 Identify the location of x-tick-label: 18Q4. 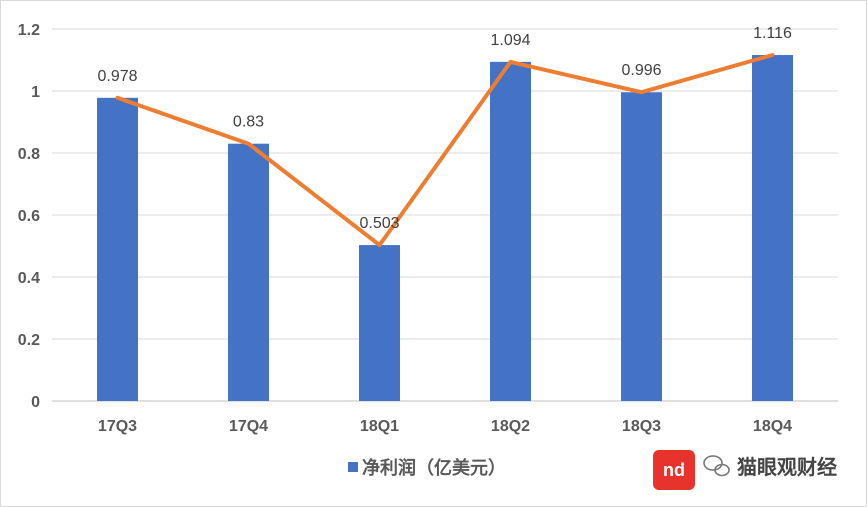
(772, 426).